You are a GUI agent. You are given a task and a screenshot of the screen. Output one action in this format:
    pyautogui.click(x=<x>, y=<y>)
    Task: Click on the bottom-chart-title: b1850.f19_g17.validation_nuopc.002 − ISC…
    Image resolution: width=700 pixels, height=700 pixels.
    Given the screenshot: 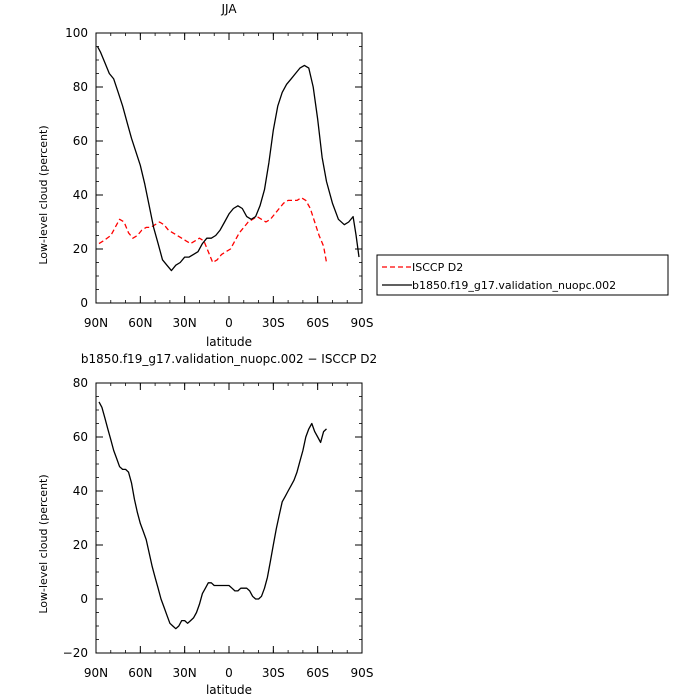 What is the action you would take?
    pyautogui.click(x=229, y=359)
    